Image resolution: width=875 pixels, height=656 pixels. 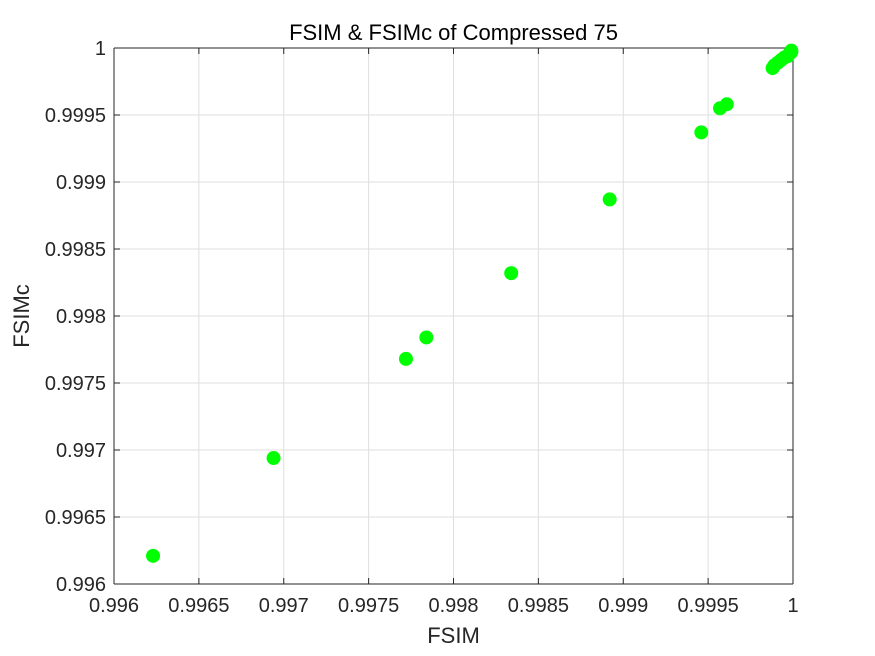 What do you see at coordinates (114, 606) in the screenshot?
I see `x-tick-label: 0.996` at bounding box center [114, 606].